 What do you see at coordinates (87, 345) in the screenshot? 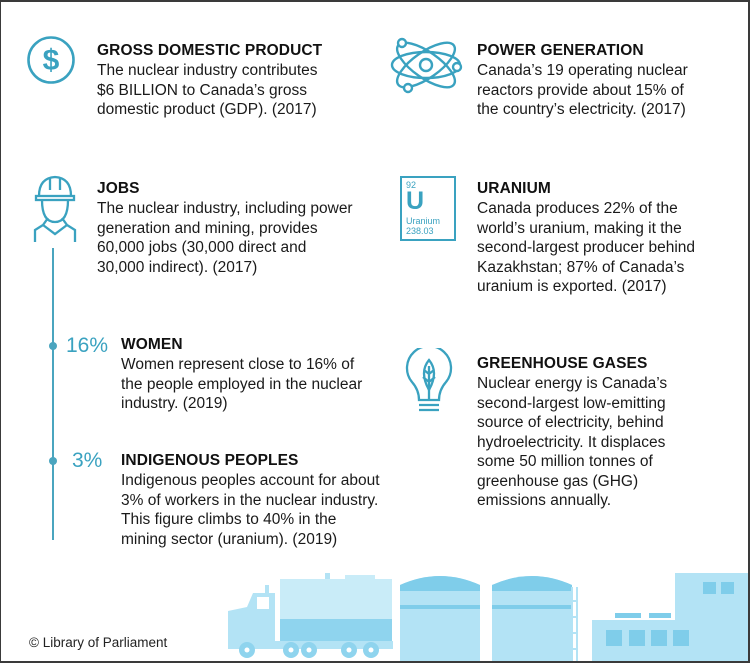
I see `women-percent: 16%` at bounding box center [87, 345].